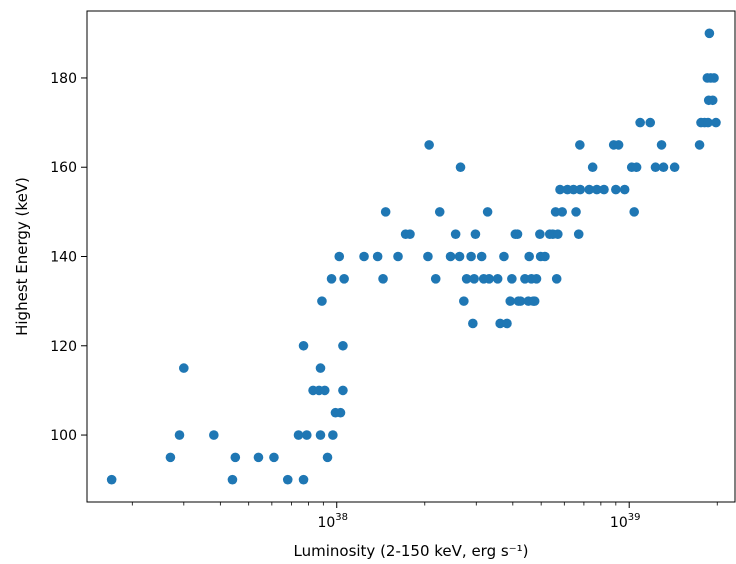 The image size is (736, 564). Describe the element at coordinates (411, 551) in the screenshot. I see `x-axis-label: Luminosity (2-150 keV, erg s⁻¹)` at that location.